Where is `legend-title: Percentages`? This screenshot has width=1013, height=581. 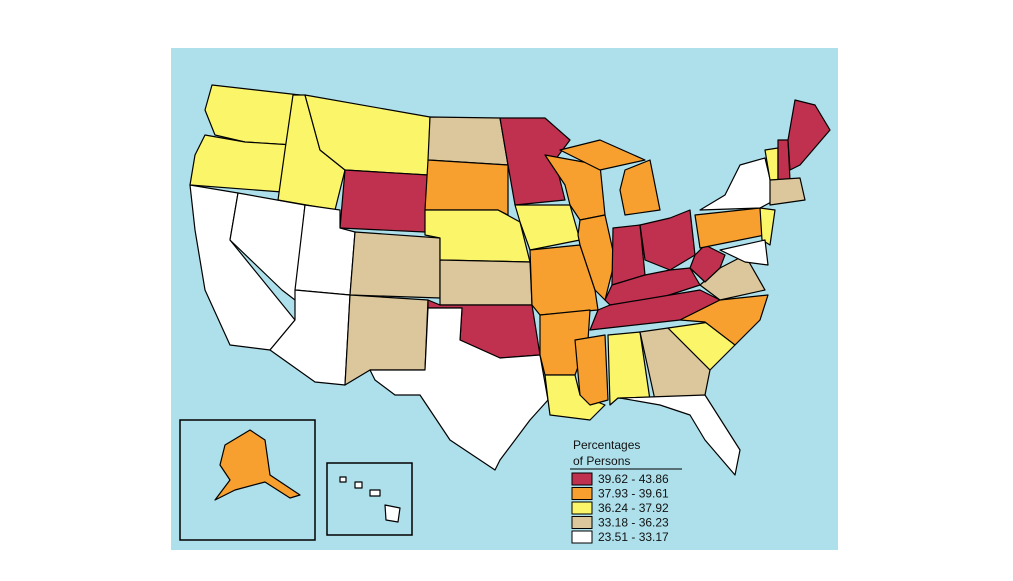
legend-title: Percentages is located at coordinates (606, 445).